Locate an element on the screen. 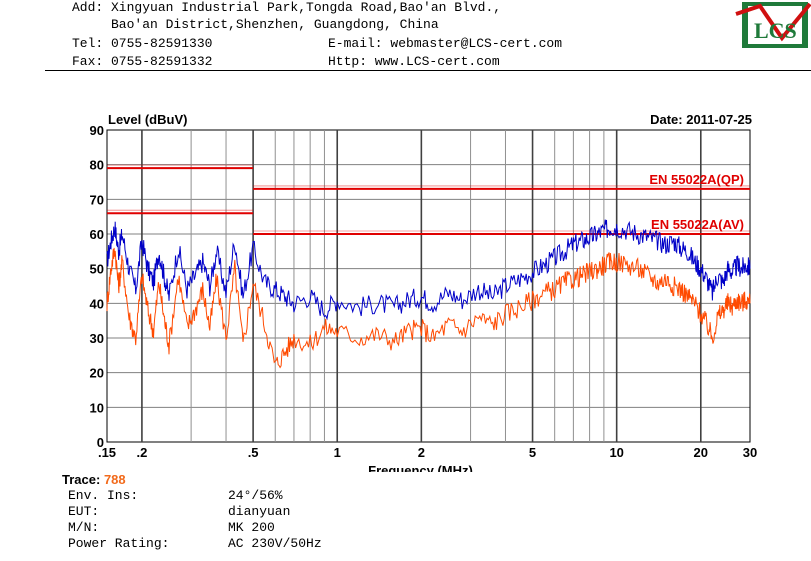 This screenshot has height=561, width=811. y-tick-label: 50 is located at coordinates (97, 269).